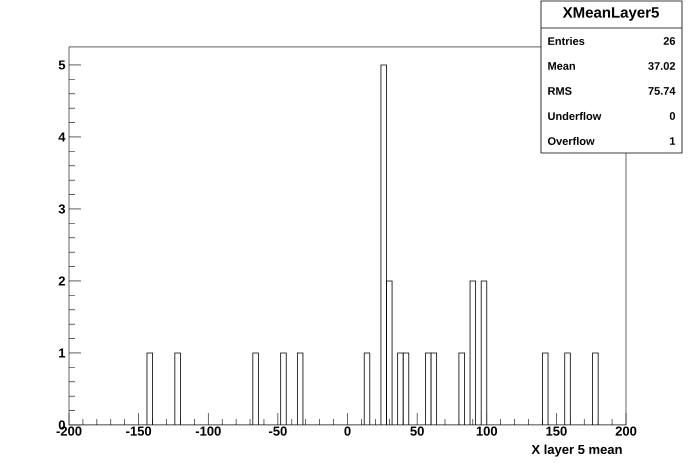 The image size is (696, 472). What do you see at coordinates (673, 141) in the screenshot?
I see `text: 1` at bounding box center [673, 141].